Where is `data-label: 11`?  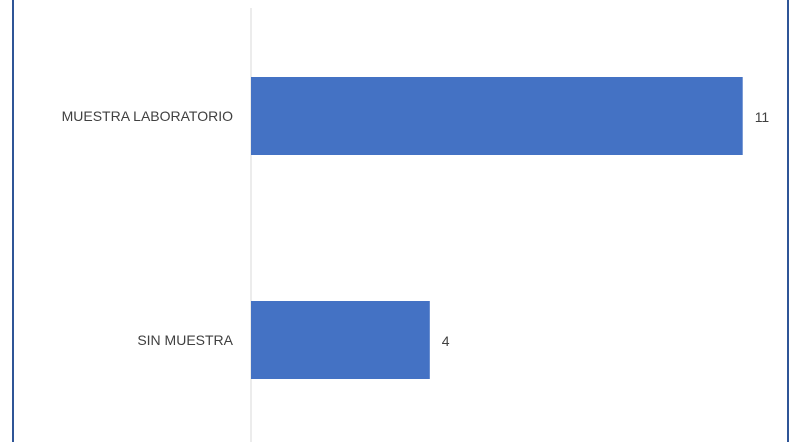 data-label: 11 is located at coordinates (762, 117).